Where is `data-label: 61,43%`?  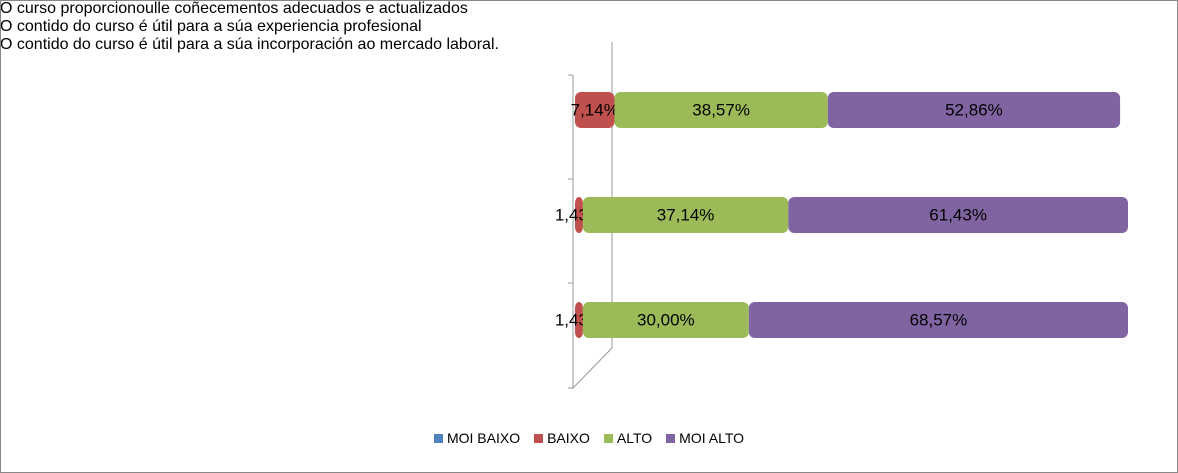 data-label: 61,43% is located at coordinates (958, 214).